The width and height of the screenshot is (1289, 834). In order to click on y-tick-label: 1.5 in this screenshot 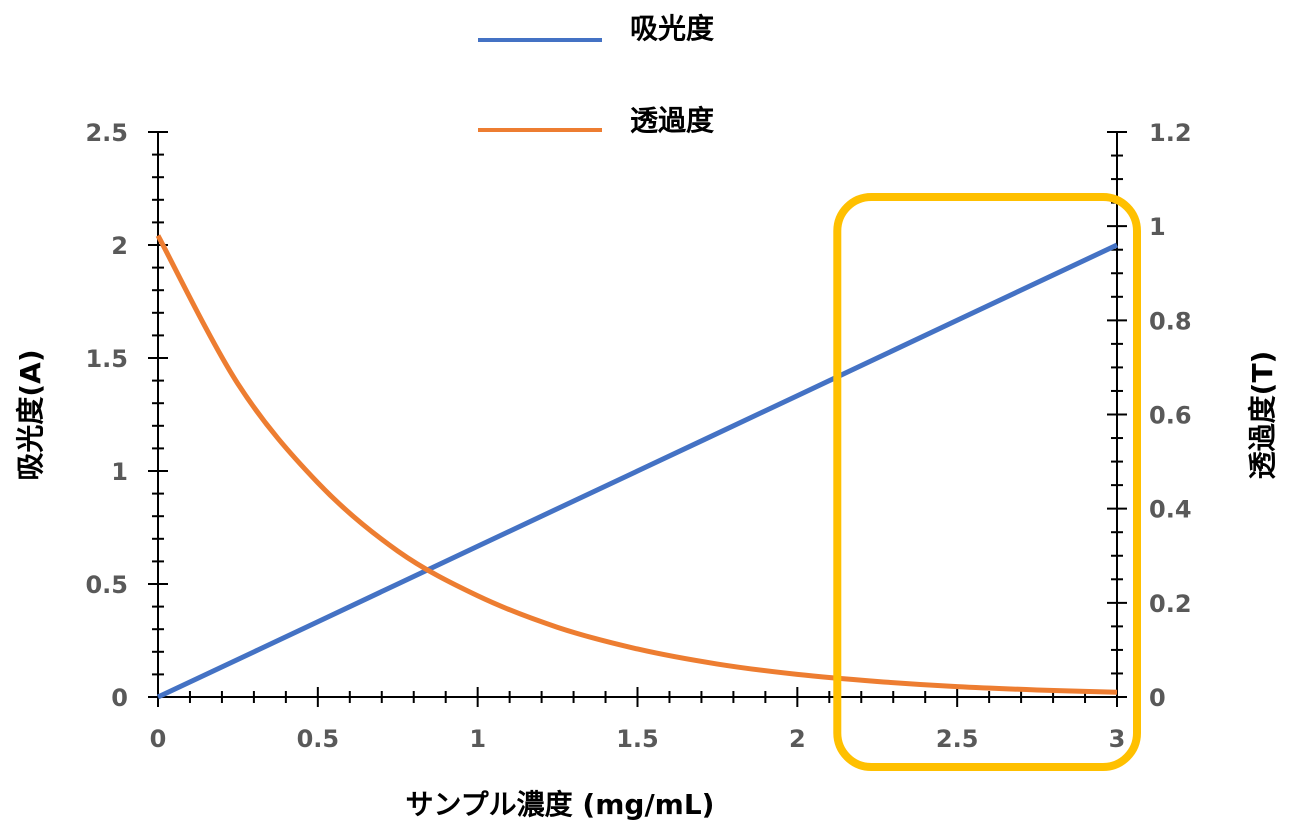, I will do `click(106, 359)`.